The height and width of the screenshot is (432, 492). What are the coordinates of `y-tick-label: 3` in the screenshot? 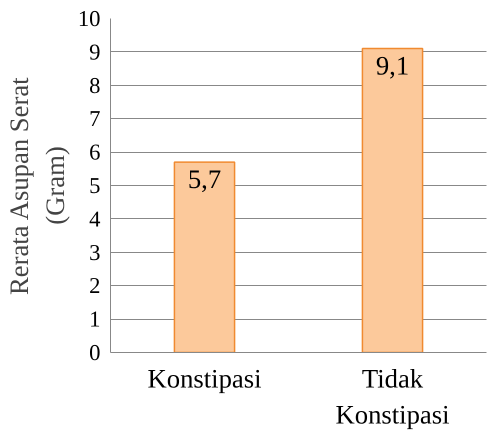 It's located at (94, 252).